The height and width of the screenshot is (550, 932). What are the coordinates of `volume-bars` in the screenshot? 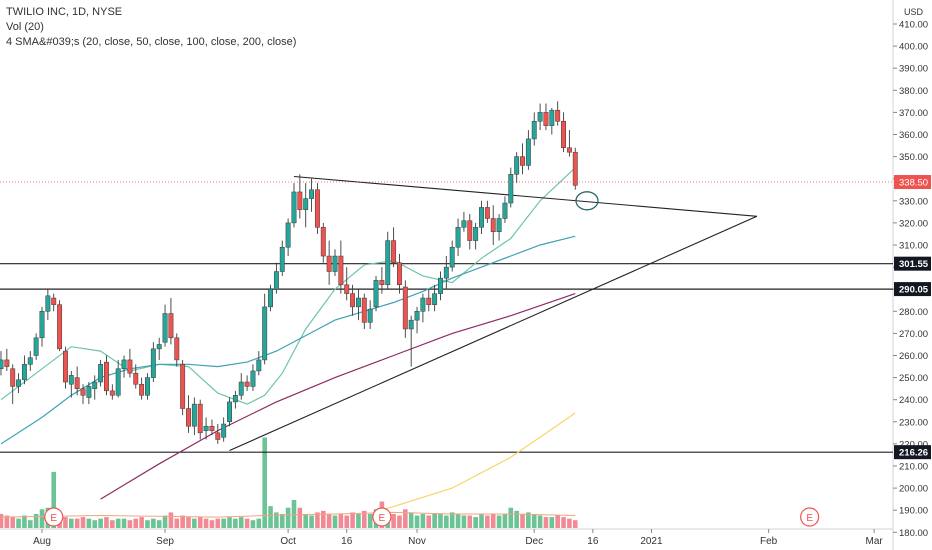 It's located at (289, 482).